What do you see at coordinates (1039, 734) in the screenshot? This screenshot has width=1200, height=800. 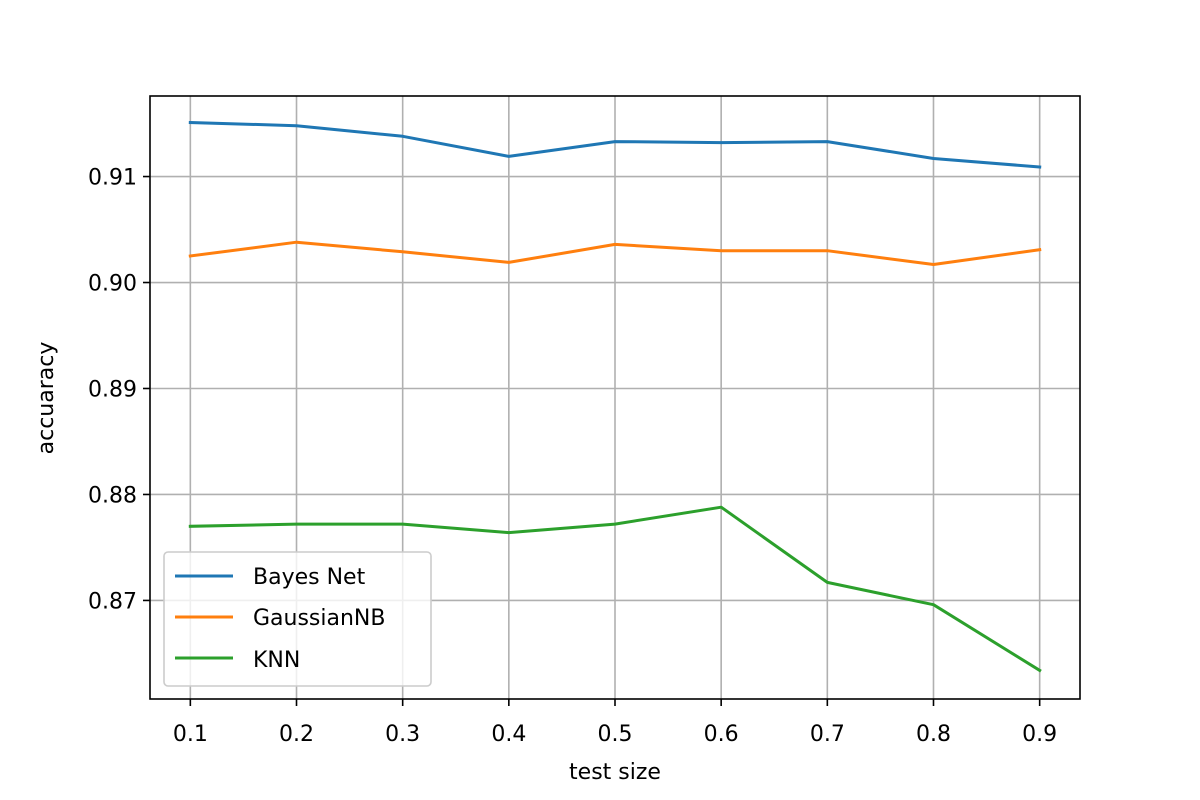 I see `x-tick-label: 0.9` at bounding box center [1039, 734].